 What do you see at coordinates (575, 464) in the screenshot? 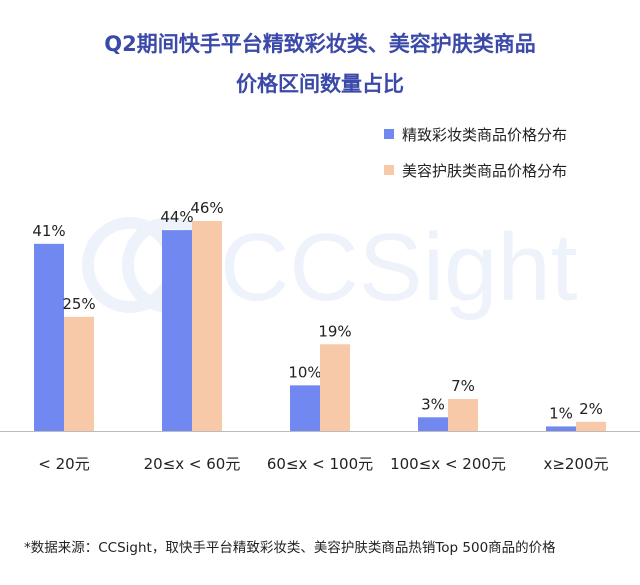
I see `x-tick-label-5: x≥200元` at bounding box center [575, 464].